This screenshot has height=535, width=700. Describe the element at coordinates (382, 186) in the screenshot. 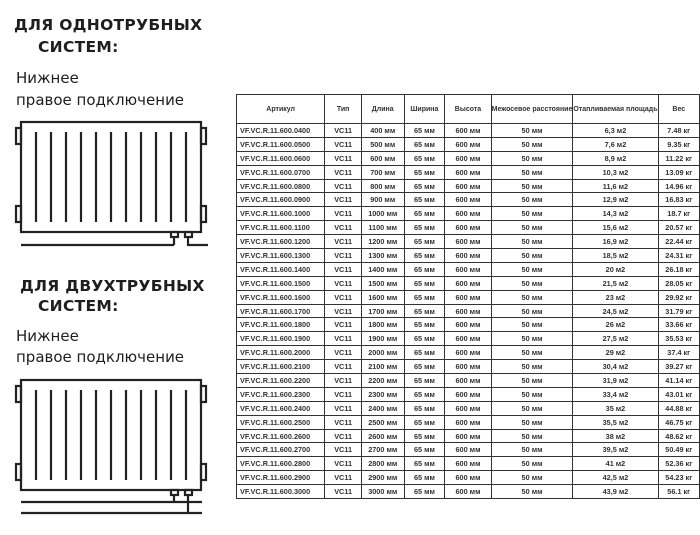

I see `table-cell: 800 мм` at that location.